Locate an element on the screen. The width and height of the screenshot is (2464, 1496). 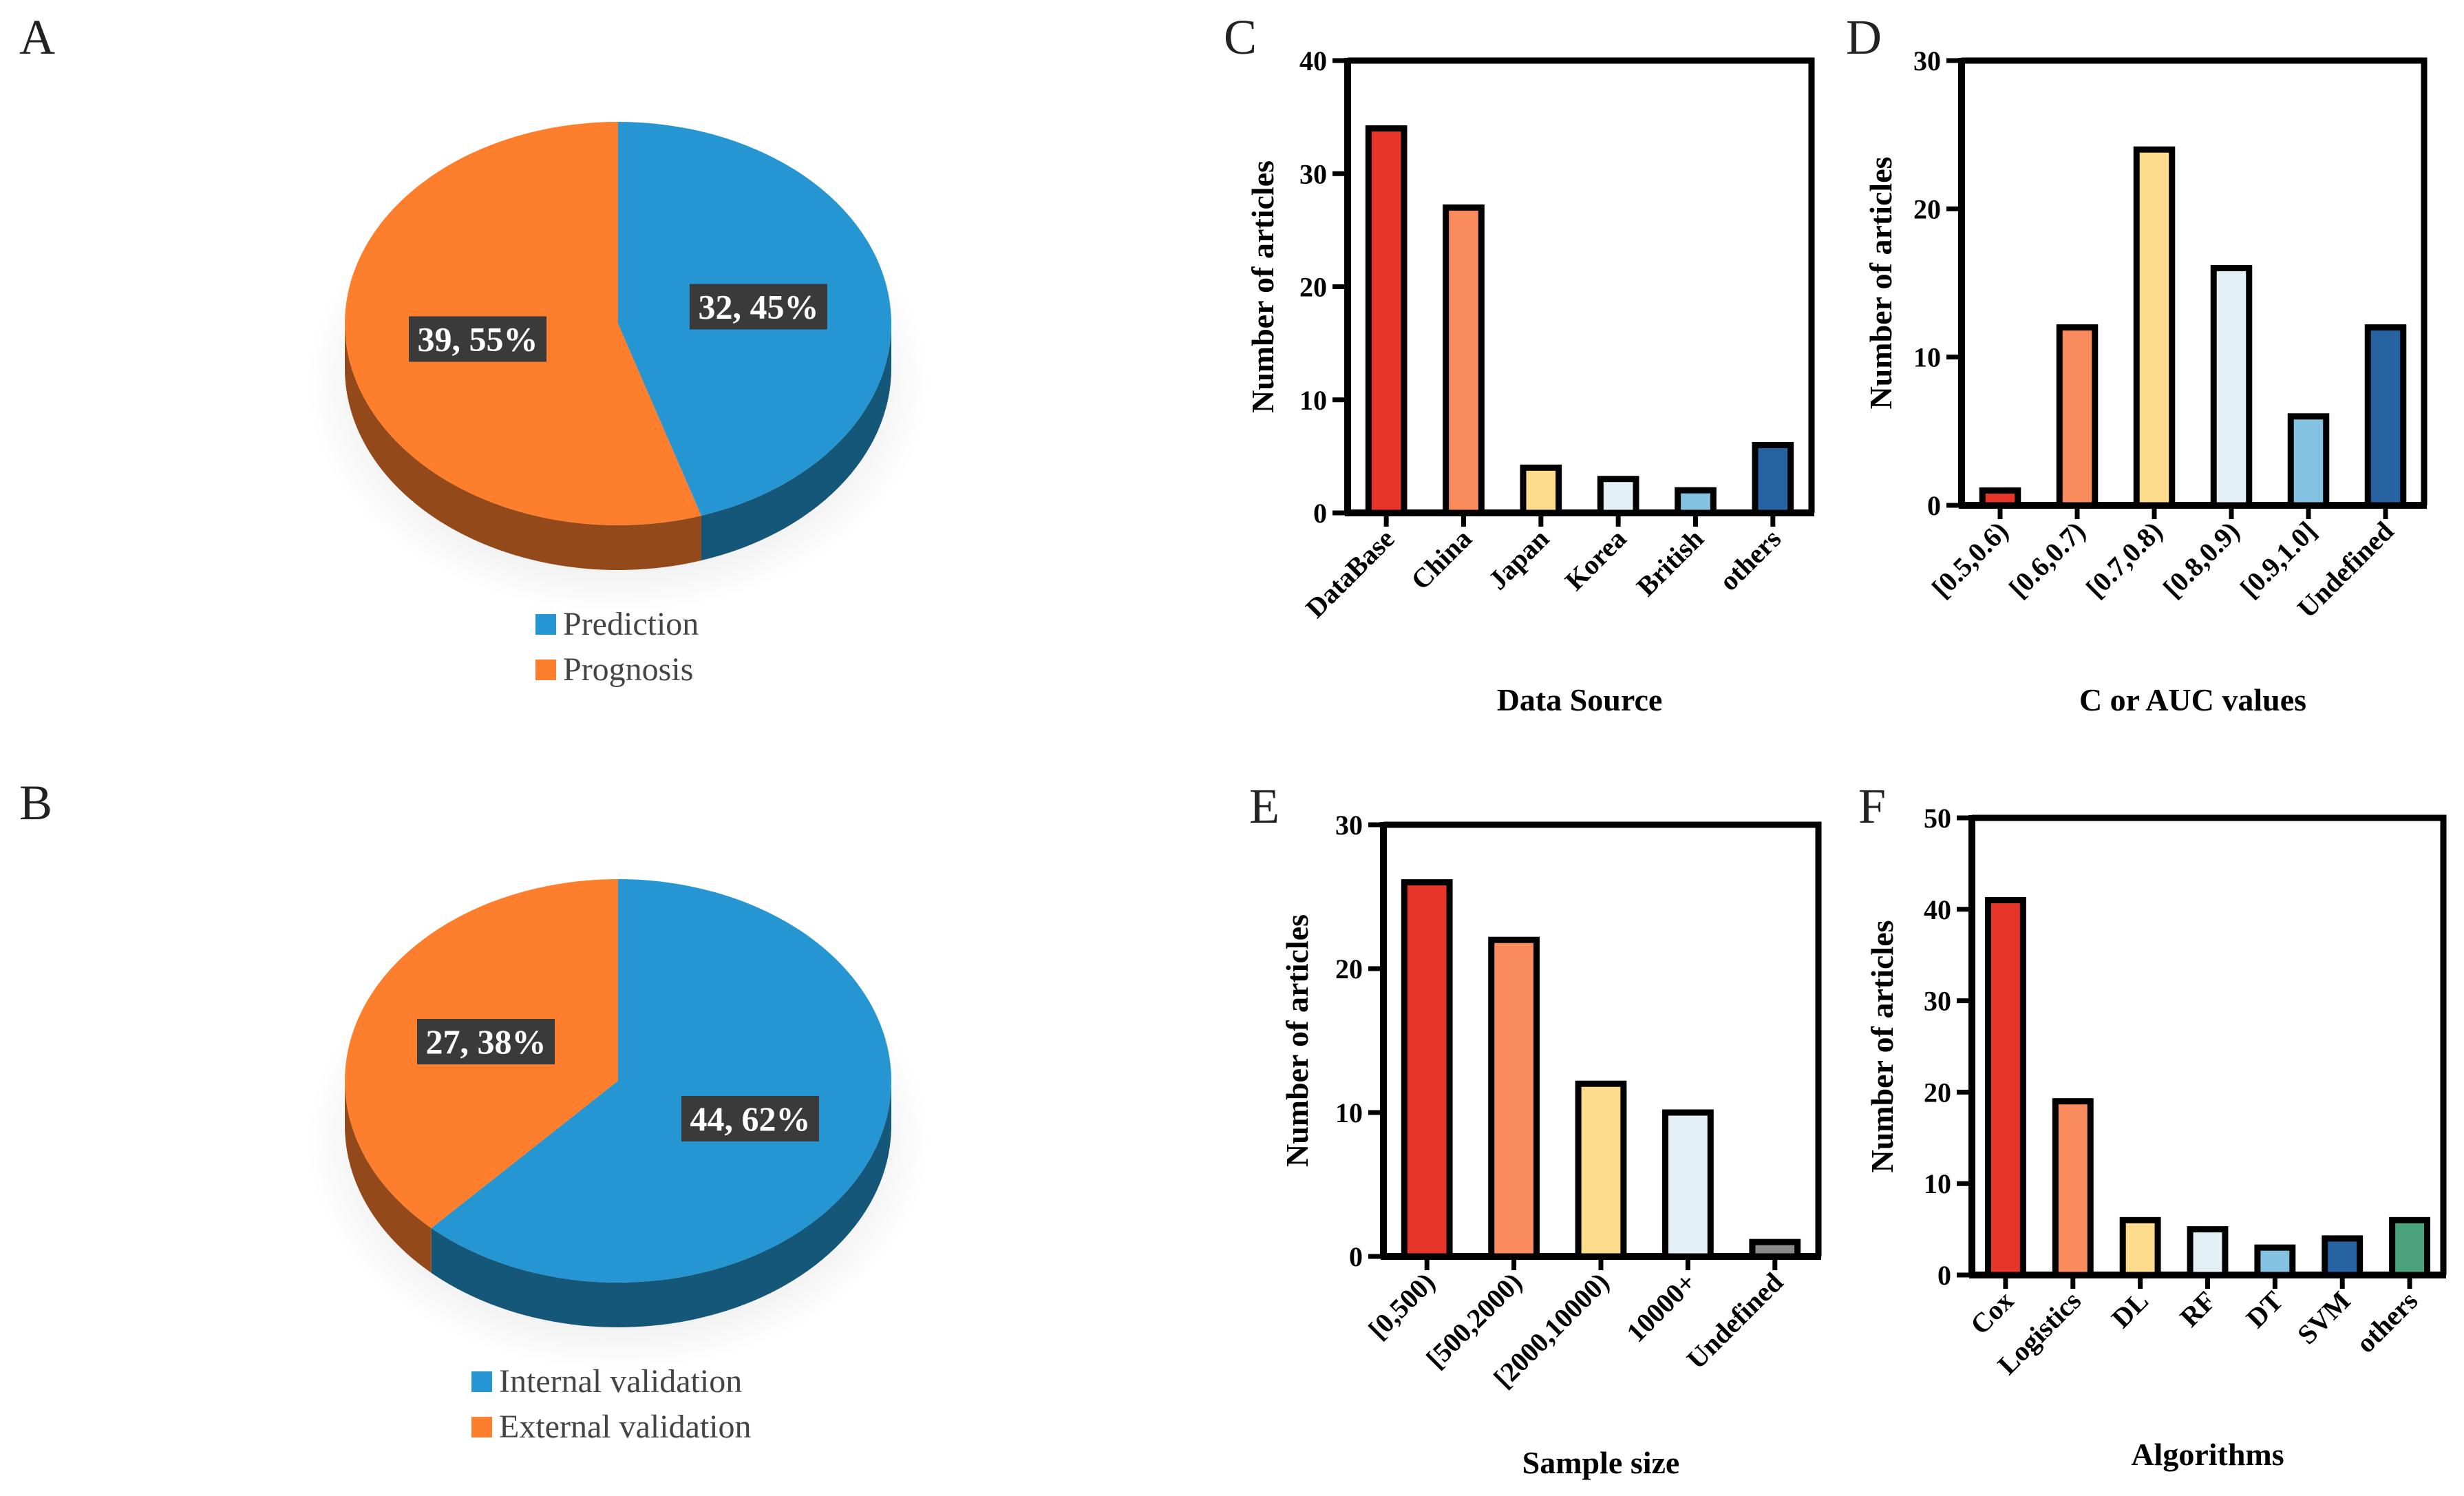
bar-rf is located at coordinates (2208, 1252).